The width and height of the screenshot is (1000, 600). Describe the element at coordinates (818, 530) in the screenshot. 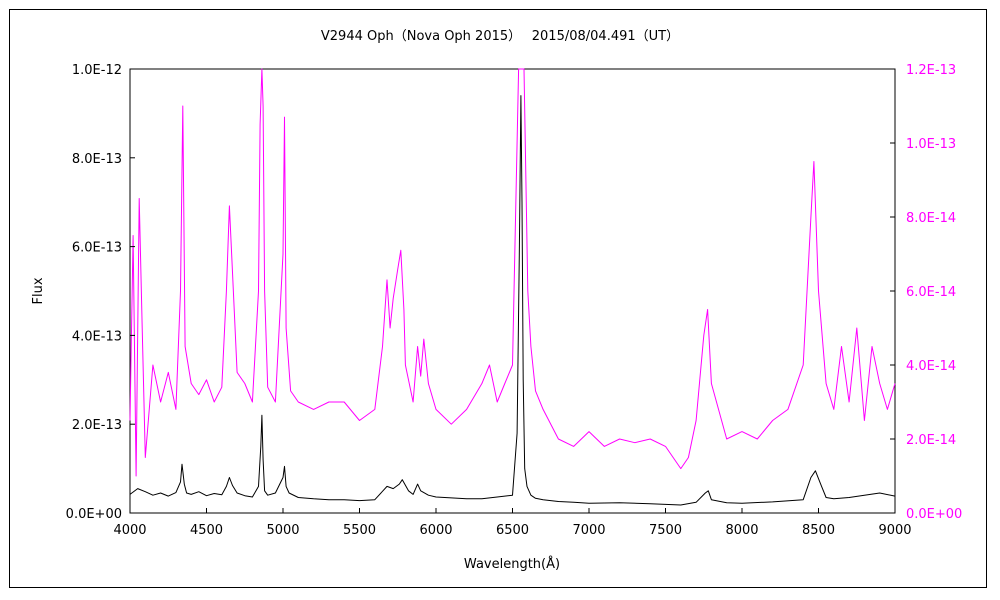

I see `x-tick-label: 8500` at that location.